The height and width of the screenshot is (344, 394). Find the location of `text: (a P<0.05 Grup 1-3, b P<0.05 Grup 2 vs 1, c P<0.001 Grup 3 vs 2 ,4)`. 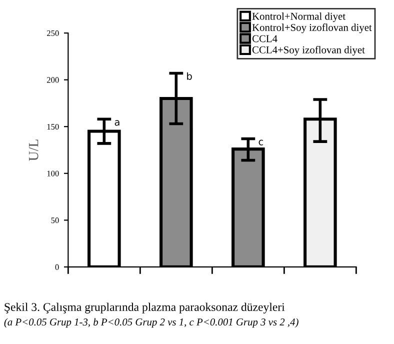

text: (a P<0.05 Grup 1-3, b P<0.05 Grup 2 vs 1, c P<0.001 Grup 3 vs 2 ,4) is located at coordinates (151, 323).